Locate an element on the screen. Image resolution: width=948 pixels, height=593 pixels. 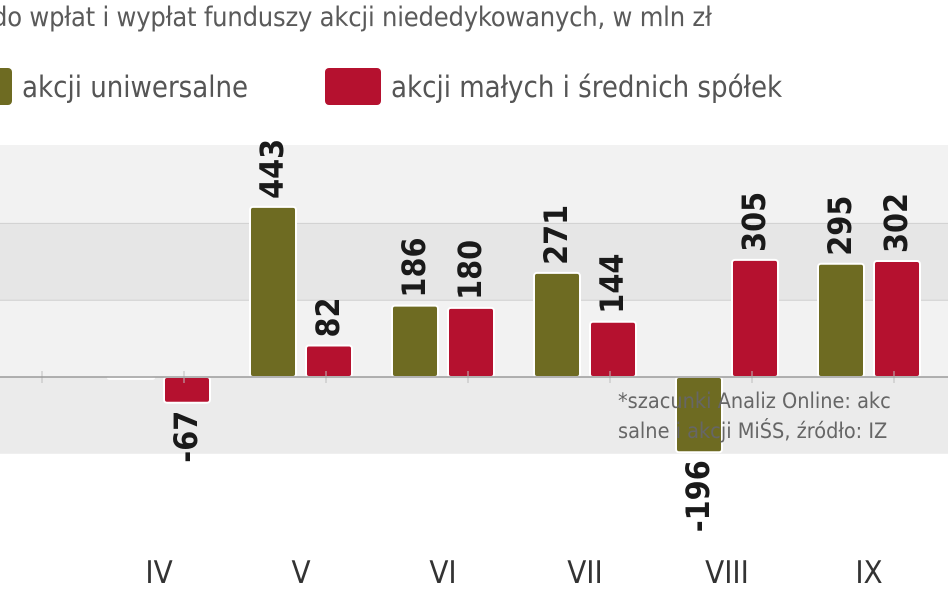
x-tick-label: V is located at coordinates (300, 573).